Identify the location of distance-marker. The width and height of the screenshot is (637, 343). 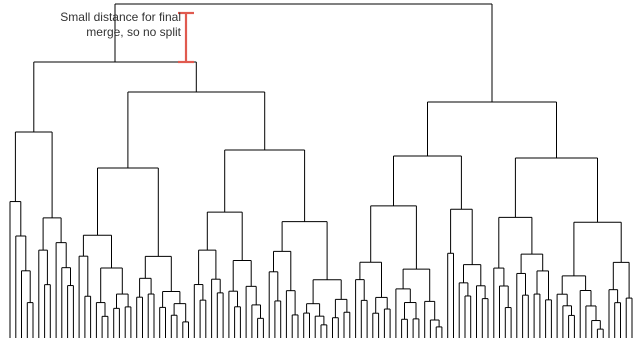
(186, 37).